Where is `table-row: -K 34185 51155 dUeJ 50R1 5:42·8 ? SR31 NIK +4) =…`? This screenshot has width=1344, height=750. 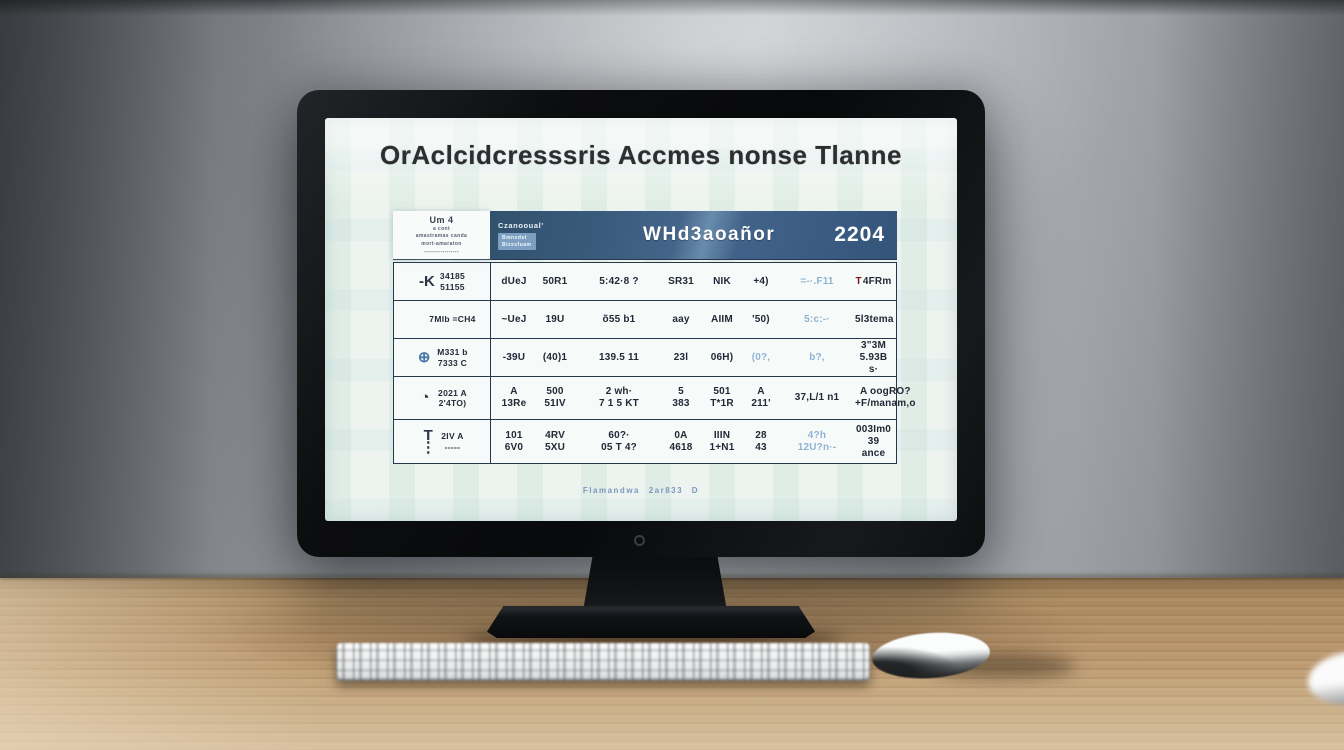
table-row: -K 34185 51155 dUeJ 50R1 5:42·8 ? SR31 NIK +4) =… is located at coordinates (645, 282).